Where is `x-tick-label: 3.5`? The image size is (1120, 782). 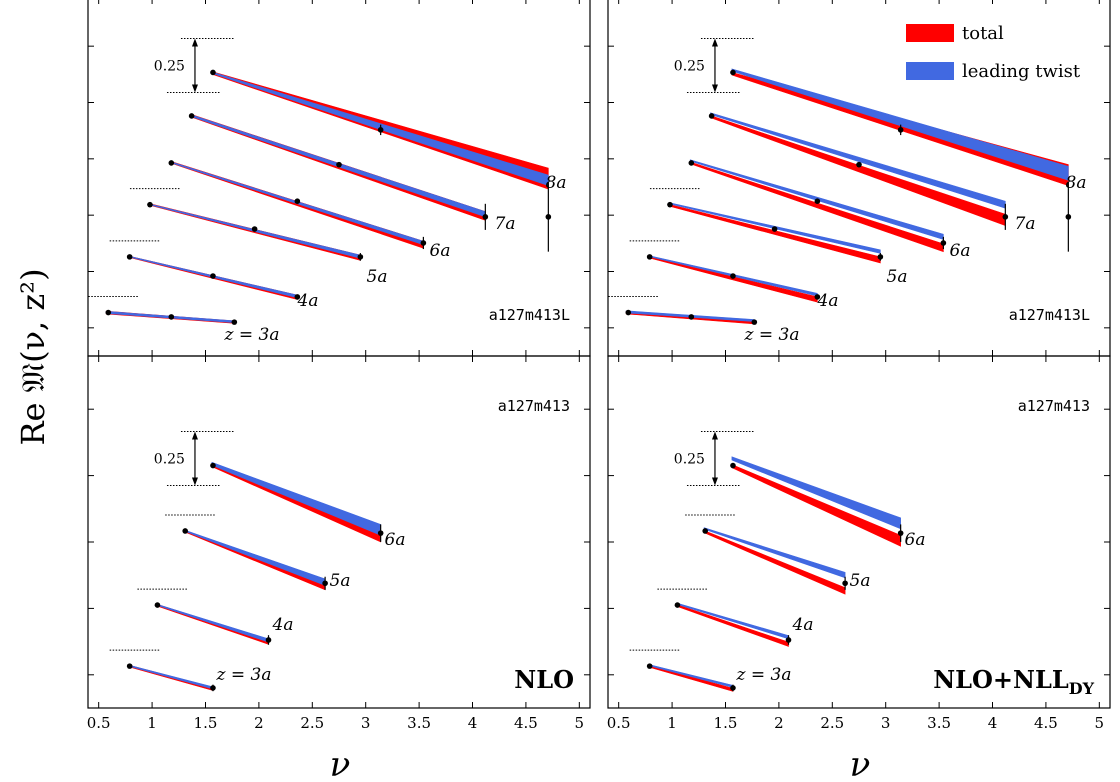 x-tick-label: 3.5 is located at coordinates (939, 723).